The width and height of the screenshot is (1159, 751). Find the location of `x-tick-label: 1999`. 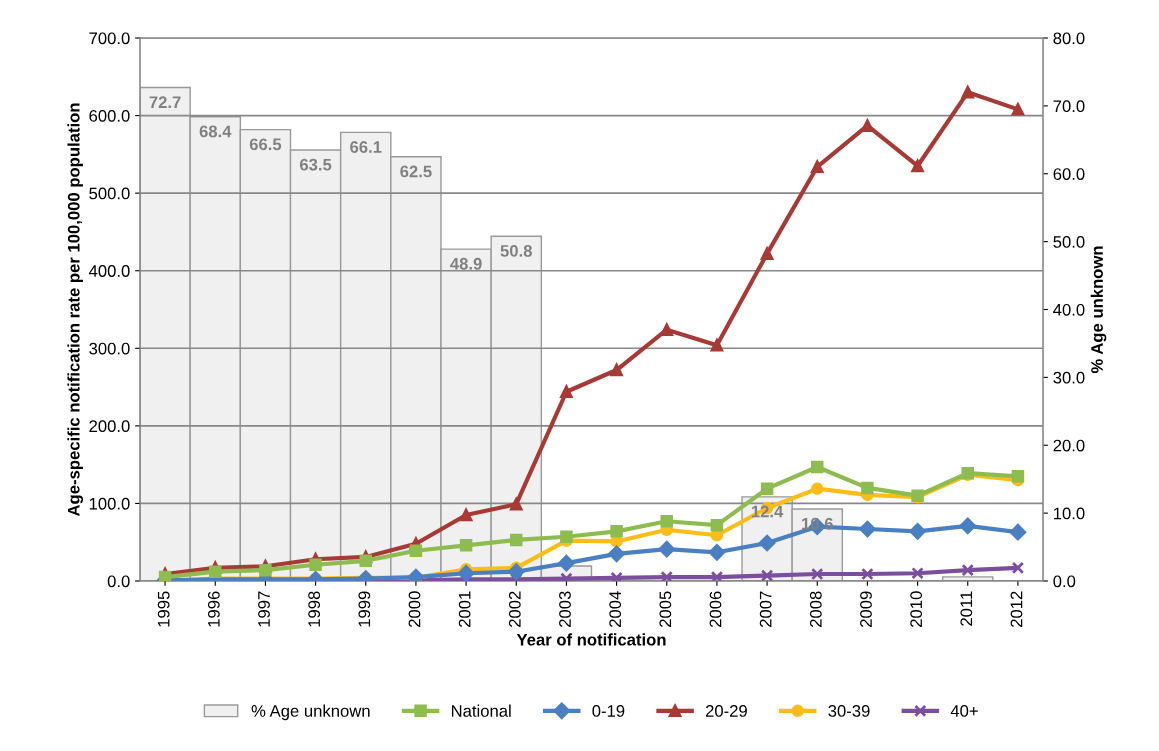

x-tick-label: 1999 is located at coordinates (364, 609).